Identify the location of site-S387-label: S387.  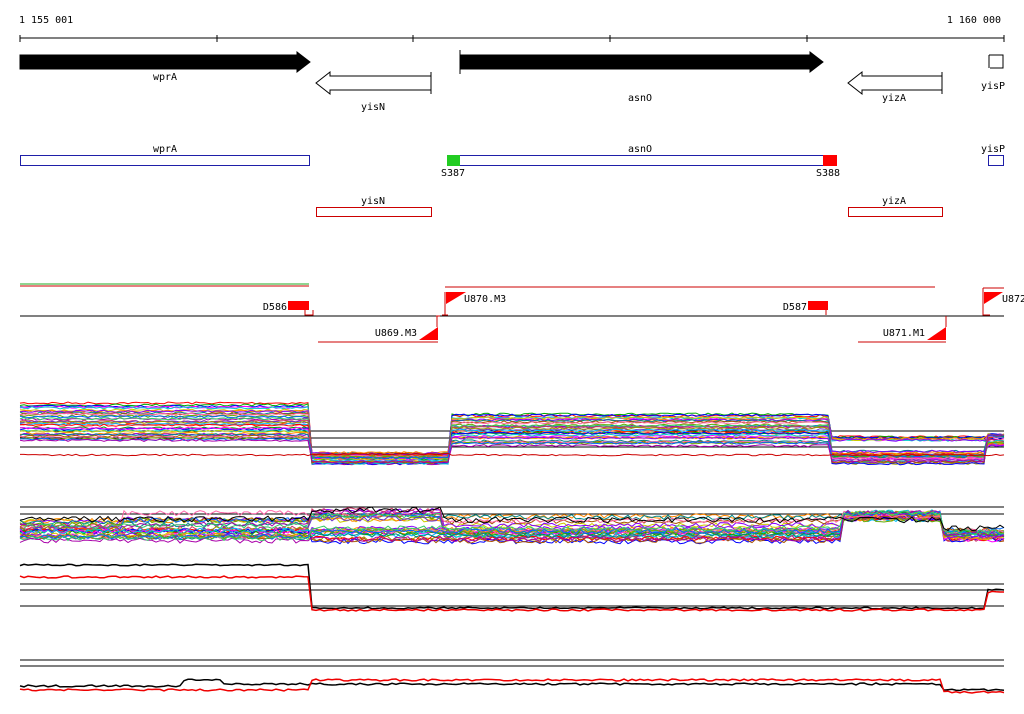
(453, 173).